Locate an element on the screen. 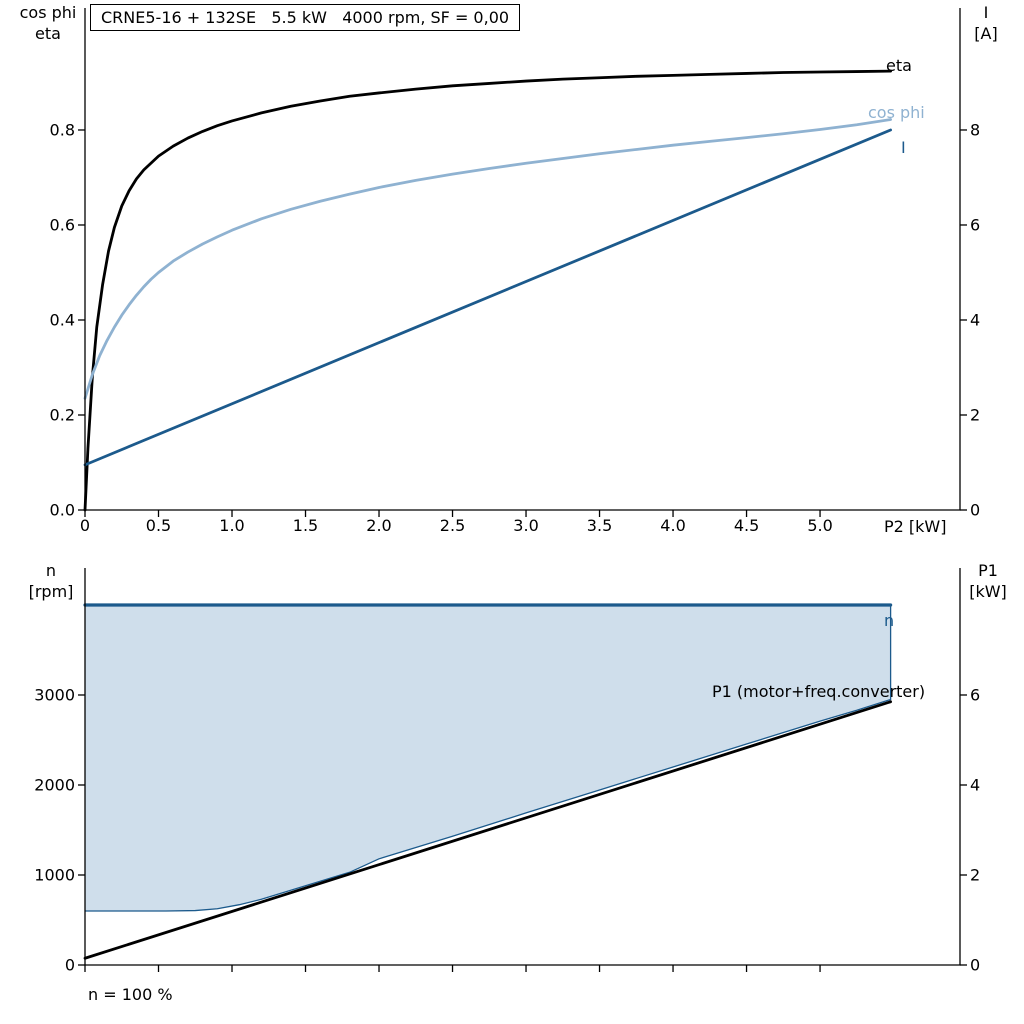  top-y-right-tick-label: 8 is located at coordinates (975, 129).